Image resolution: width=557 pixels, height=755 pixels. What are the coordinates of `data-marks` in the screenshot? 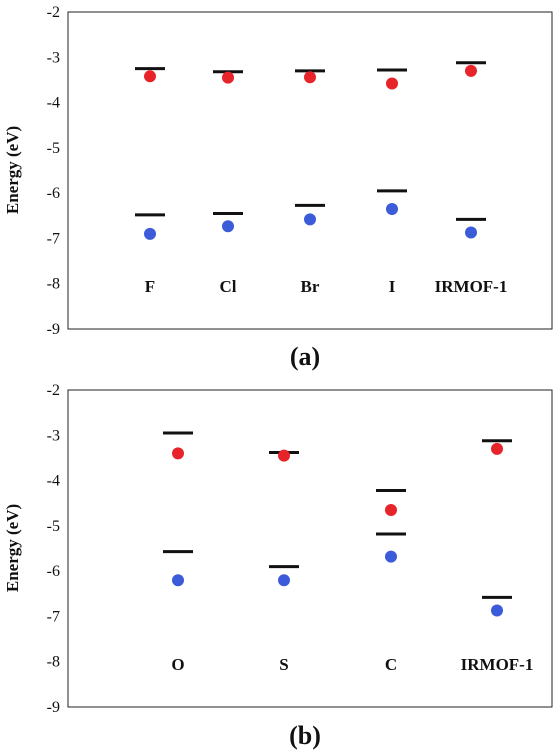 It's located at (310, 150).